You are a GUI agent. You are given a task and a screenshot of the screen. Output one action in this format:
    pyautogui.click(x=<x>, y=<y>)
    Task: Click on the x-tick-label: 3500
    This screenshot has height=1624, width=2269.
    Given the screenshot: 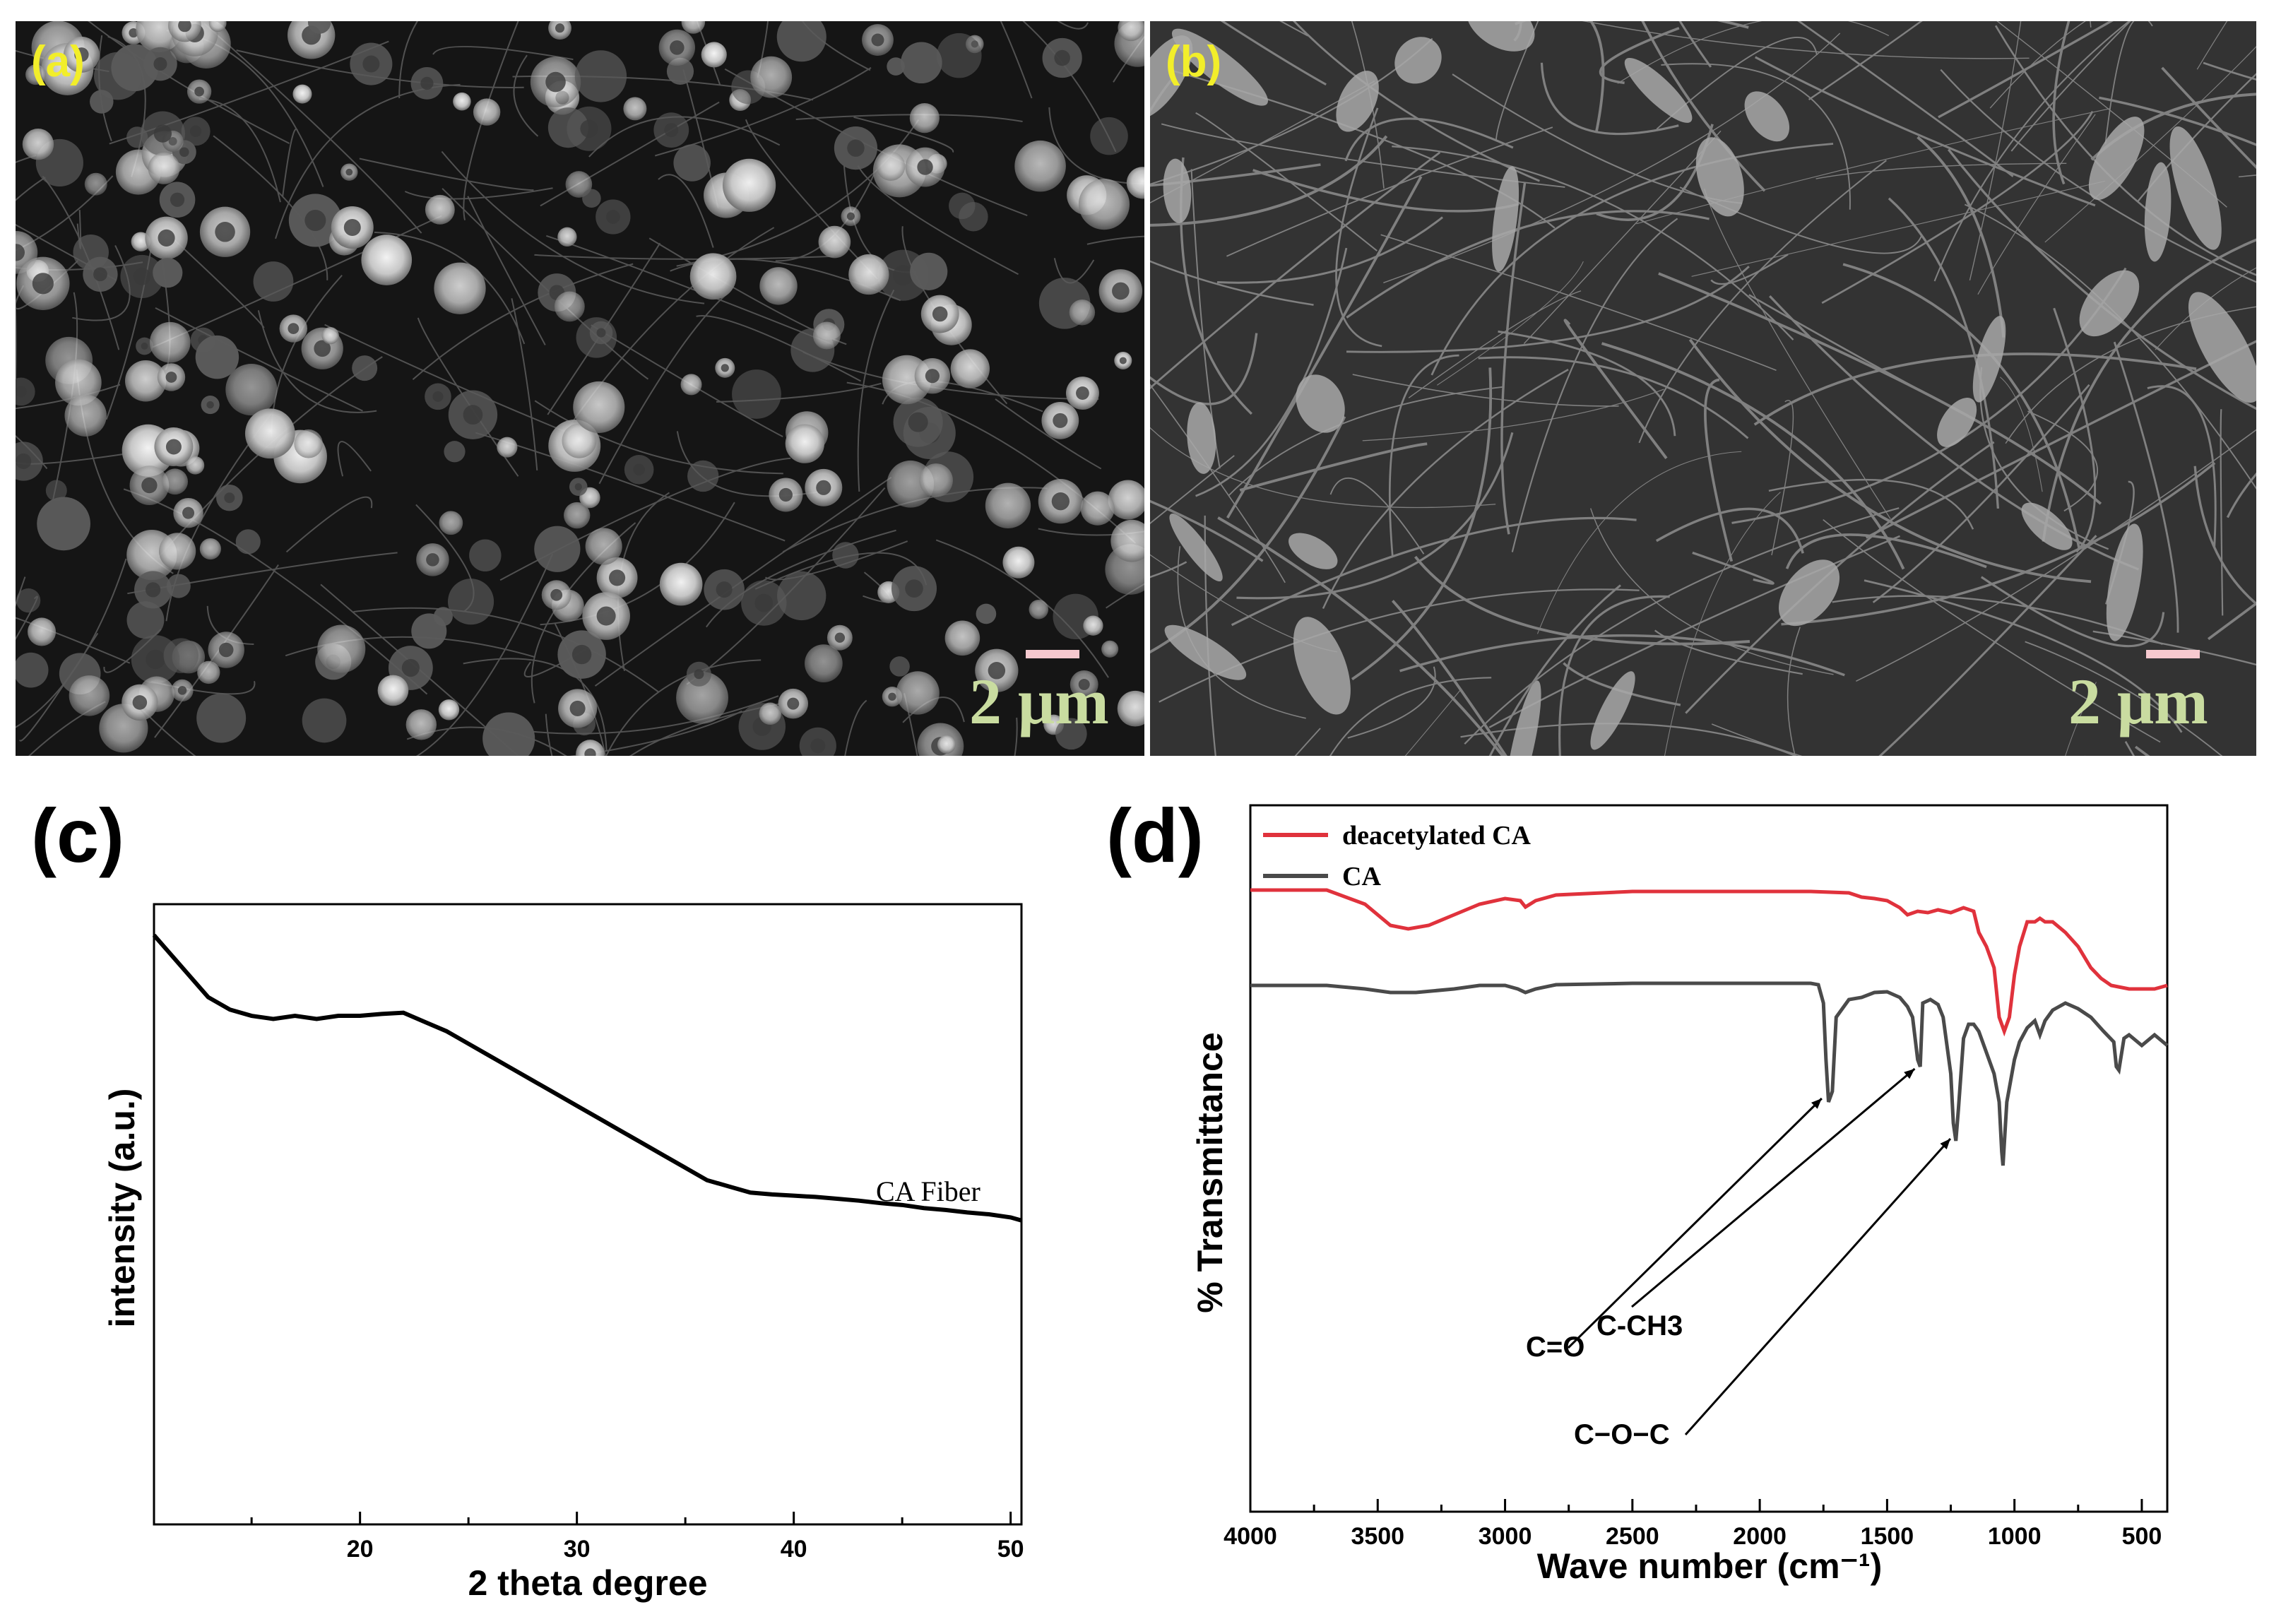 What is the action you would take?
    pyautogui.click(x=1377, y=1536)
    